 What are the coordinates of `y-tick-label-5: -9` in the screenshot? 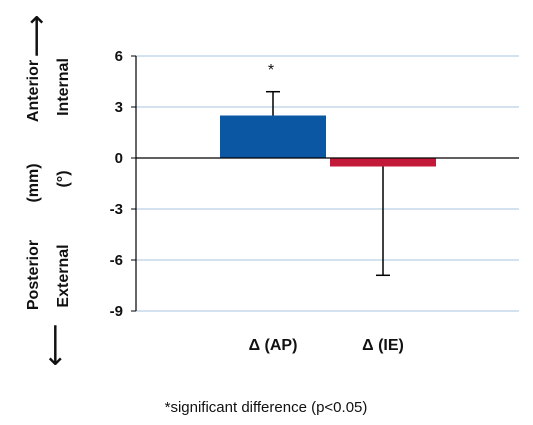 It's located at (116, 311).